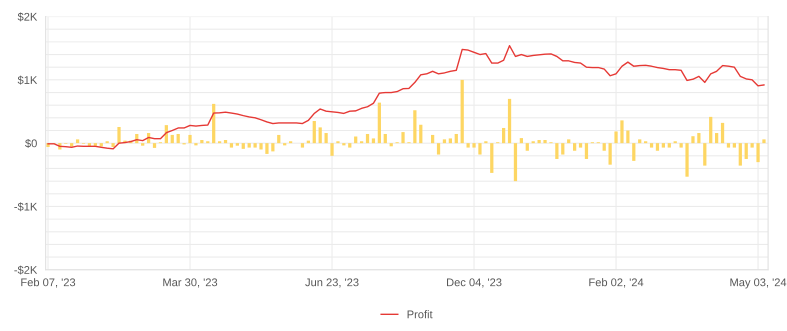  I want to click on y-tick-label: -$1K, so click(26, 207).